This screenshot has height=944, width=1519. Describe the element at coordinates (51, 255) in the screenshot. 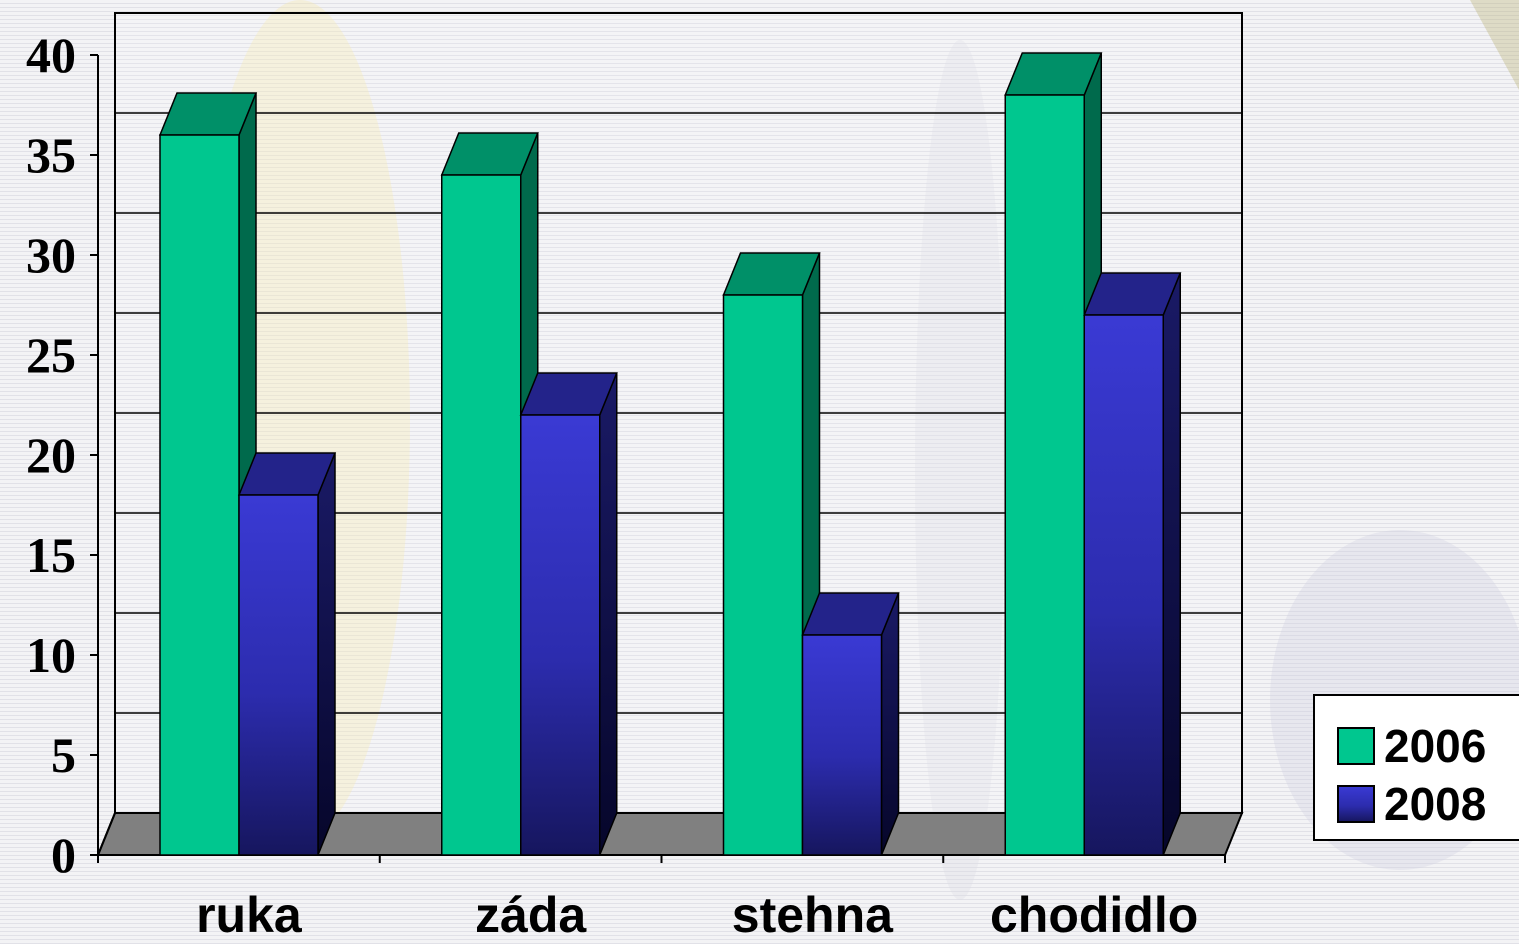

I see `y-tick-label-30: 30` at that location.